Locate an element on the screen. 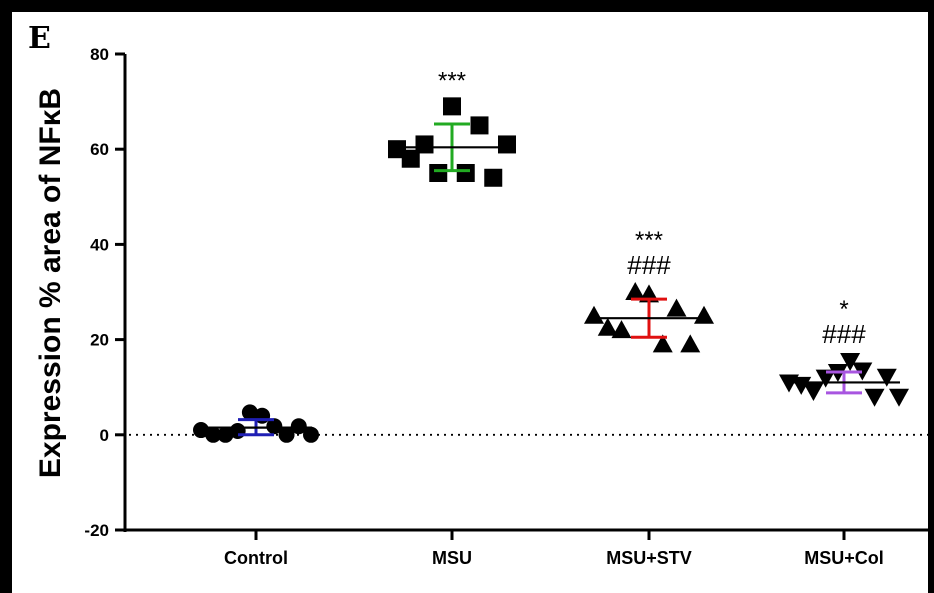  x-tick-label: MSU+STV is located at coordinates (649, 558).